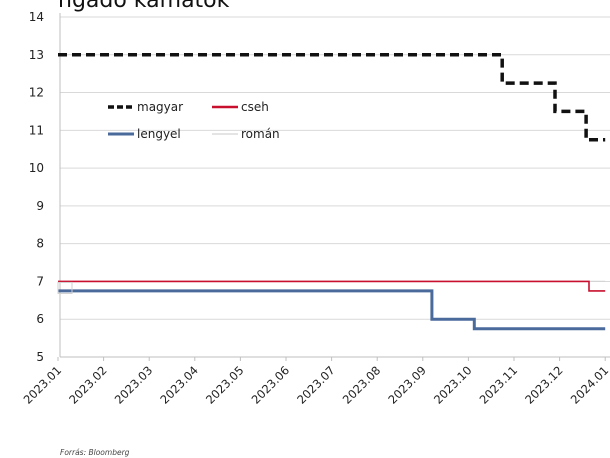 This screenshot has height=458, width=610. What do you see at coordinates (255, 107) in the screenshot?
I see `legend-label-cseh: cseh` at bounding box center [255, 107].